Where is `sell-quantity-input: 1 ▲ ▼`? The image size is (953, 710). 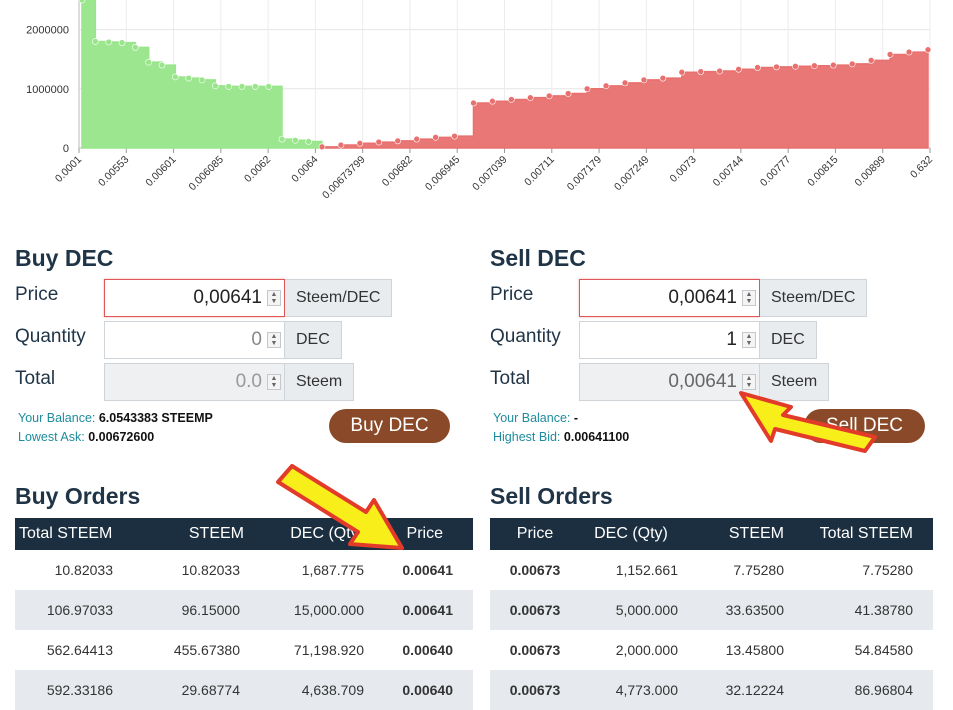 sell-quantity-input: 1 ▲ ▼ is located at coordinates (669, 340).